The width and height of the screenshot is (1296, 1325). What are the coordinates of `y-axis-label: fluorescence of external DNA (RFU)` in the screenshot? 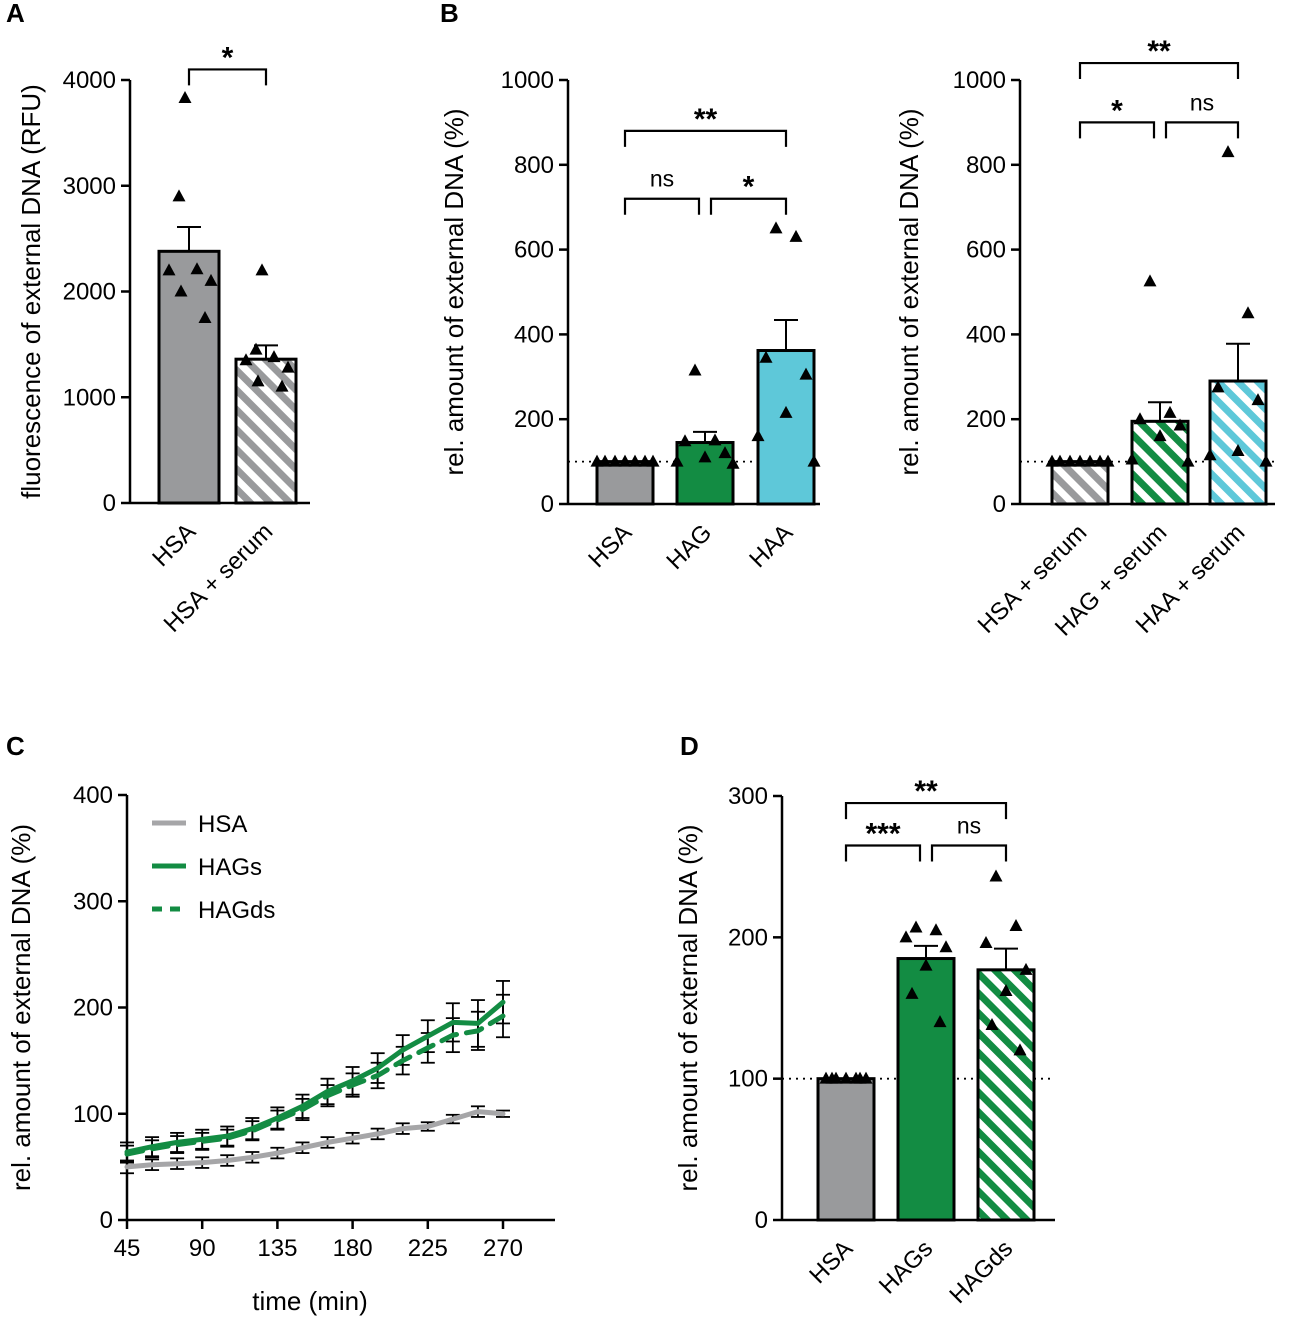 It's located at (31, 291).